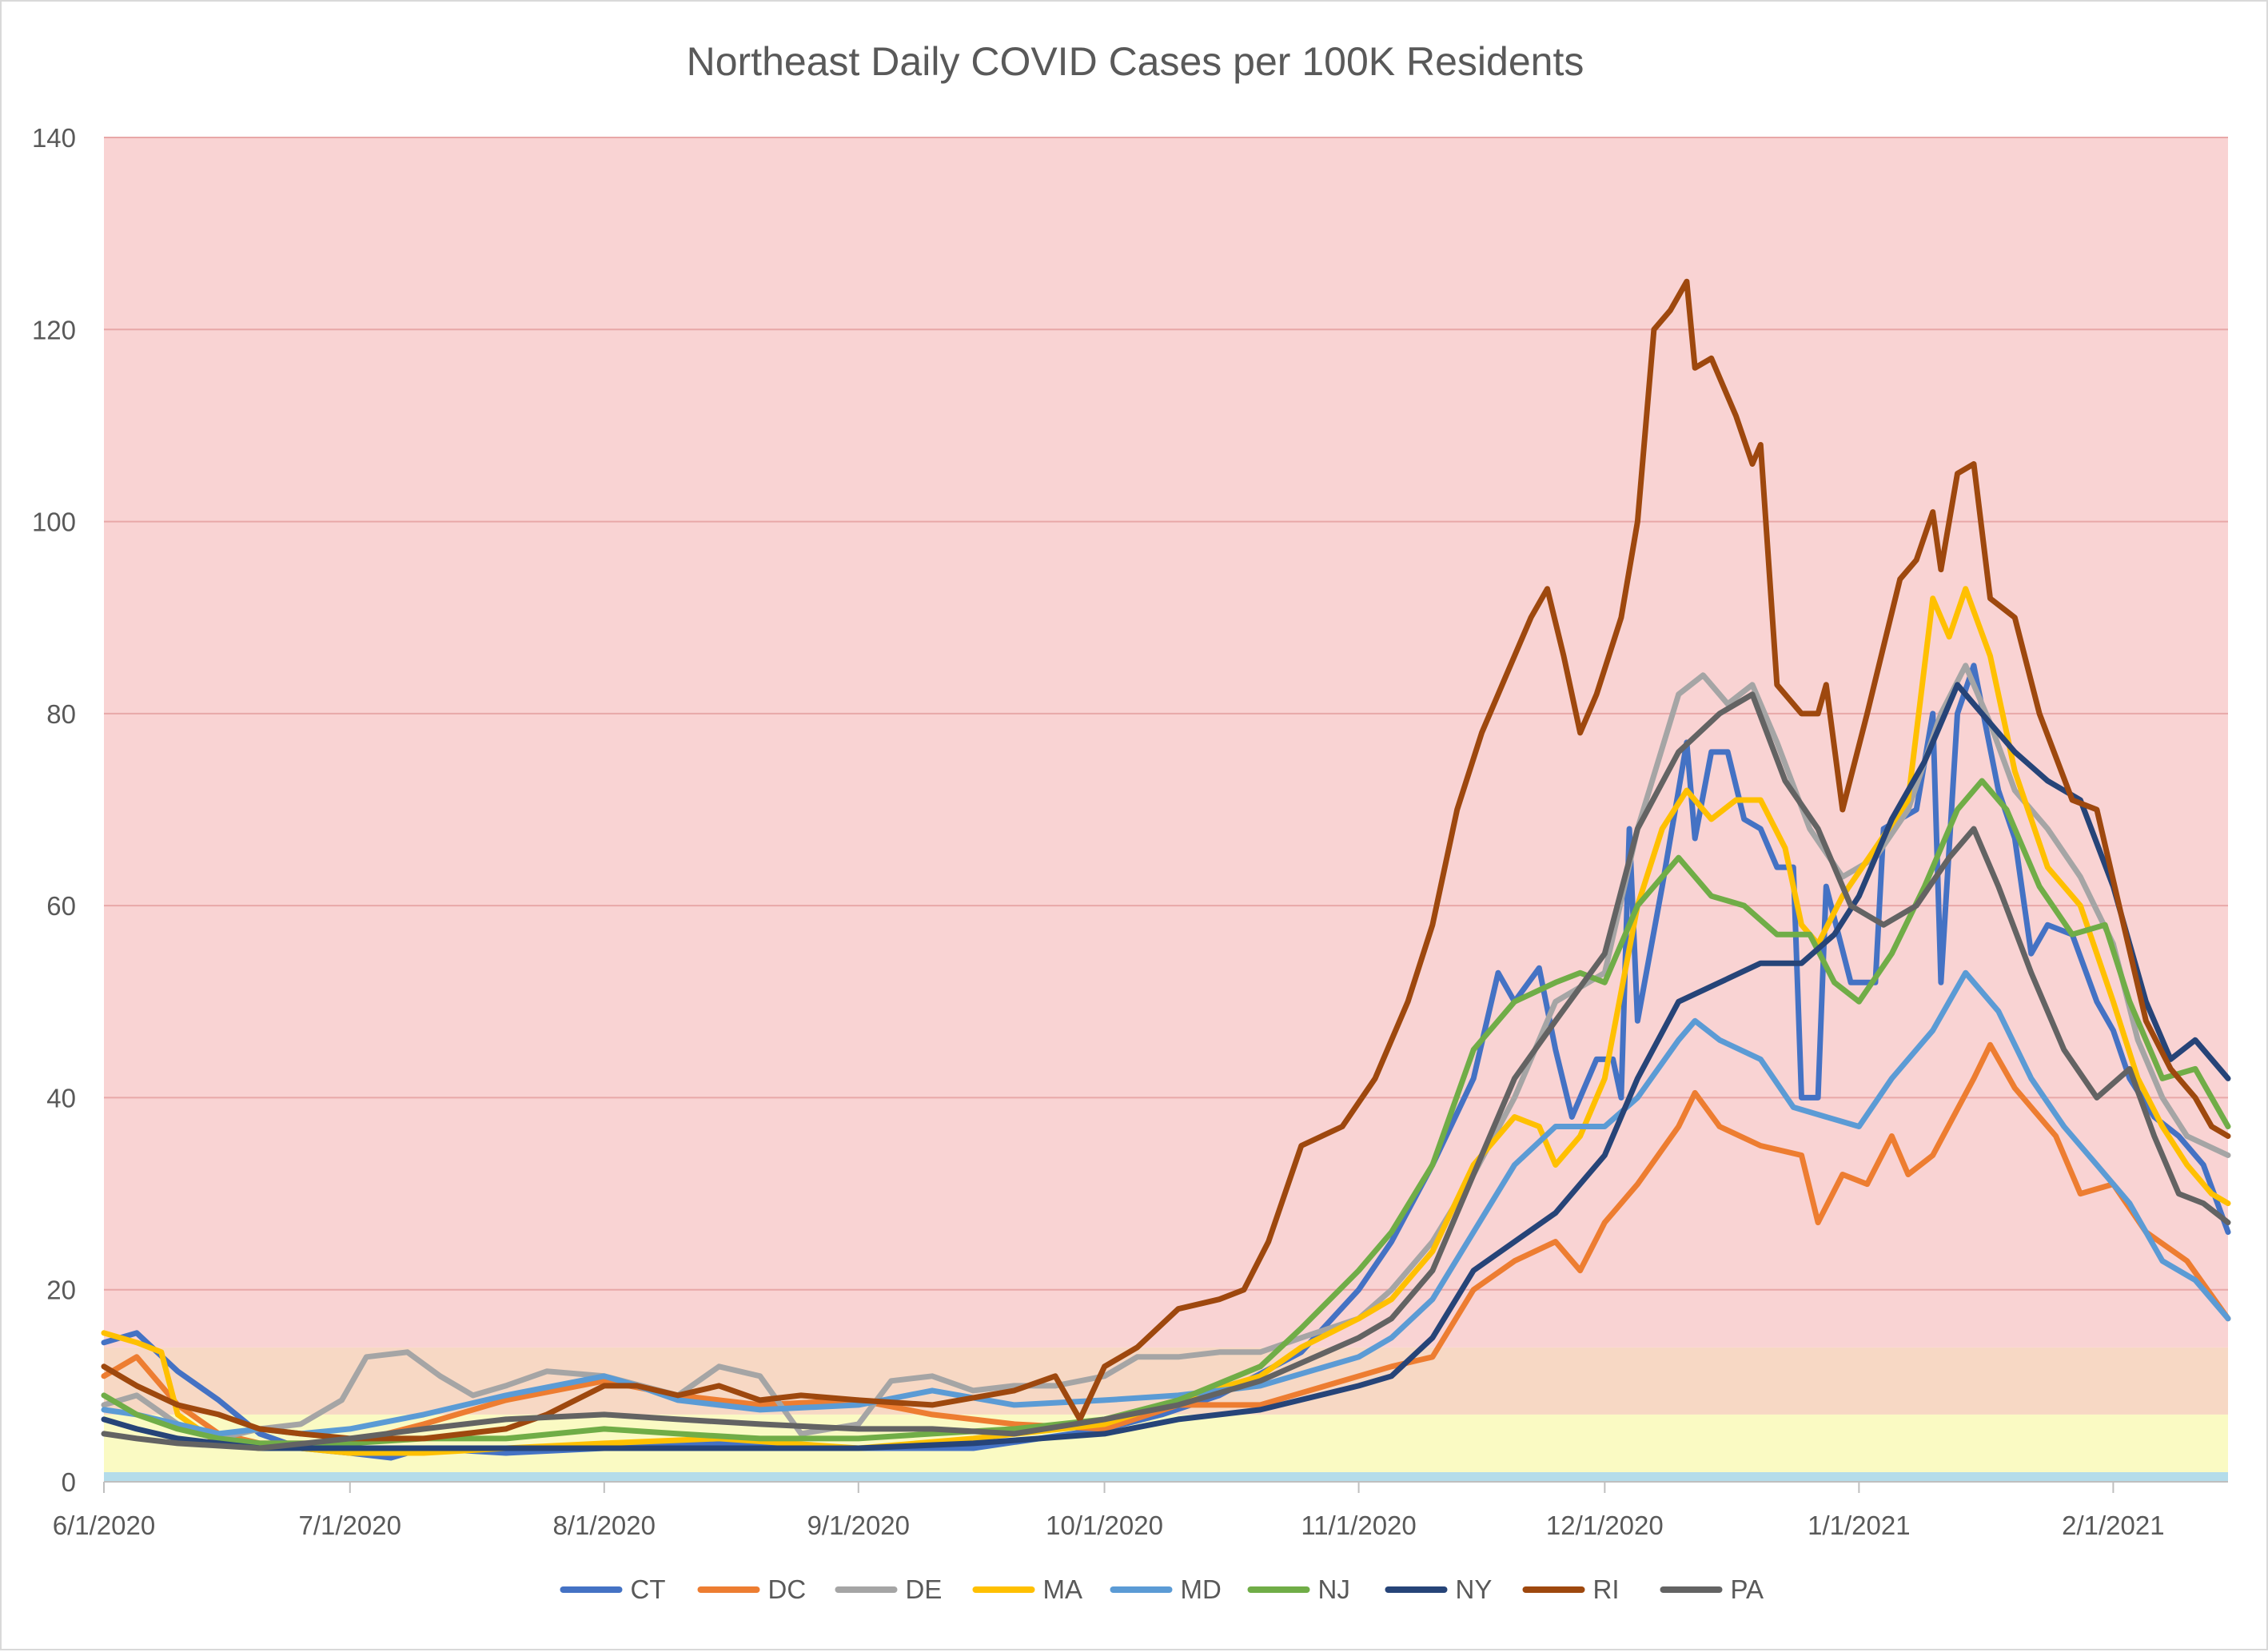  I want to click on y-tick-label: 20, so click(61, 1290).